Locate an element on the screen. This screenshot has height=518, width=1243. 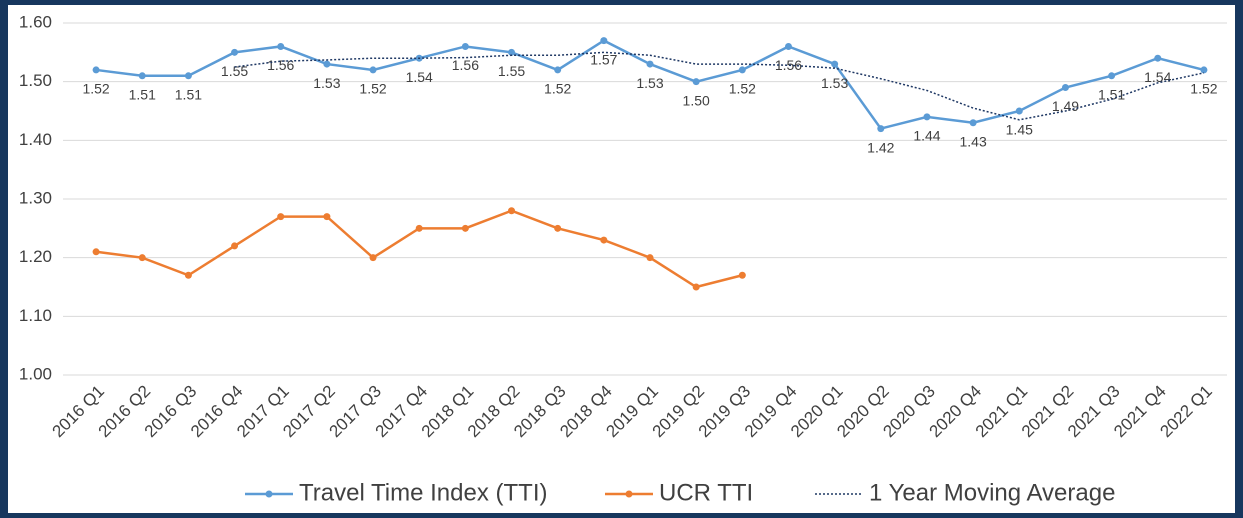
data-label: 1.42 is located at coordinates (880, 147).